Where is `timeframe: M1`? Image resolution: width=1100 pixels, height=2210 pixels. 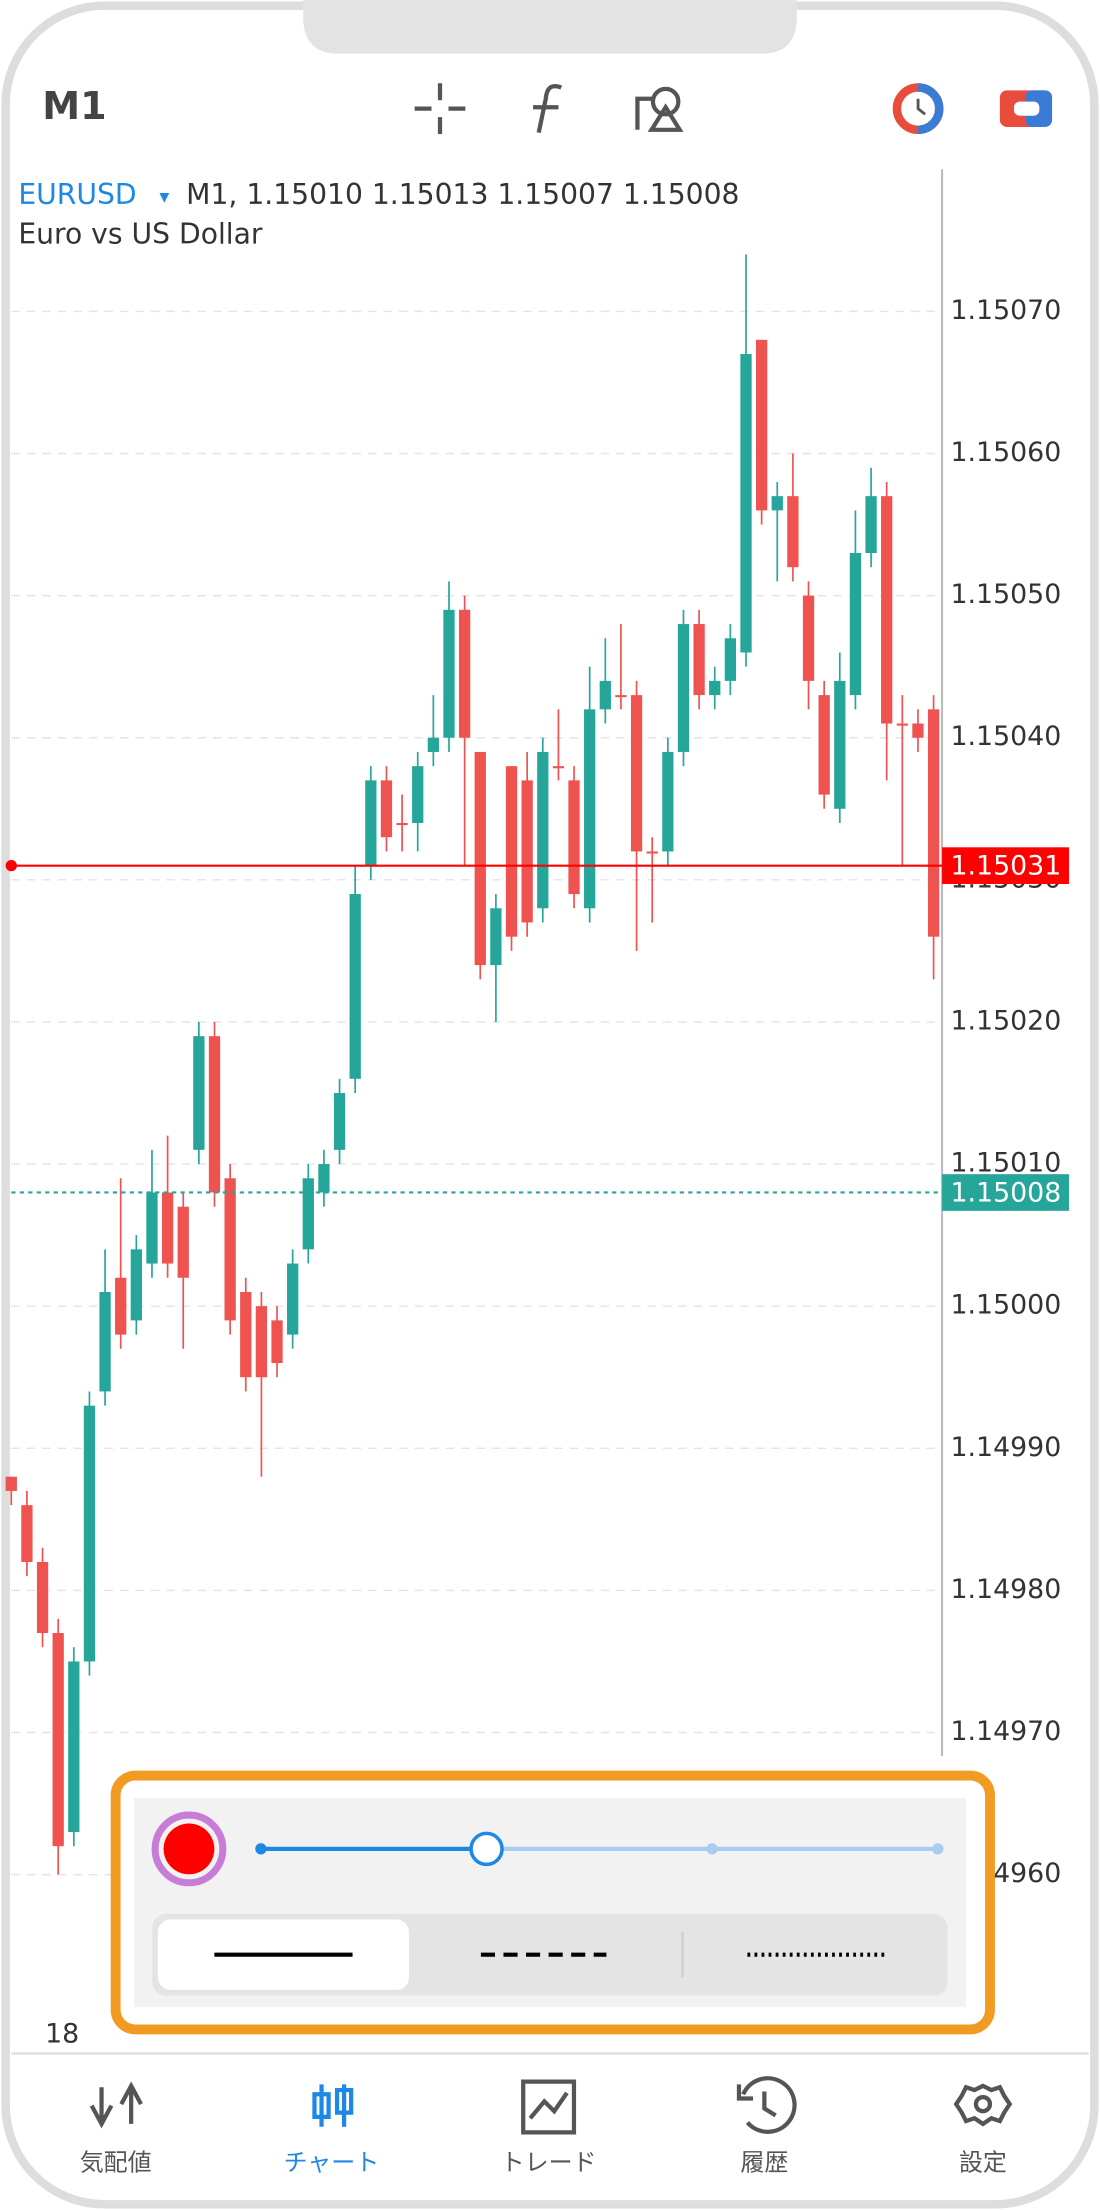 timeframe: M1 is located at coordinates (74, 106).